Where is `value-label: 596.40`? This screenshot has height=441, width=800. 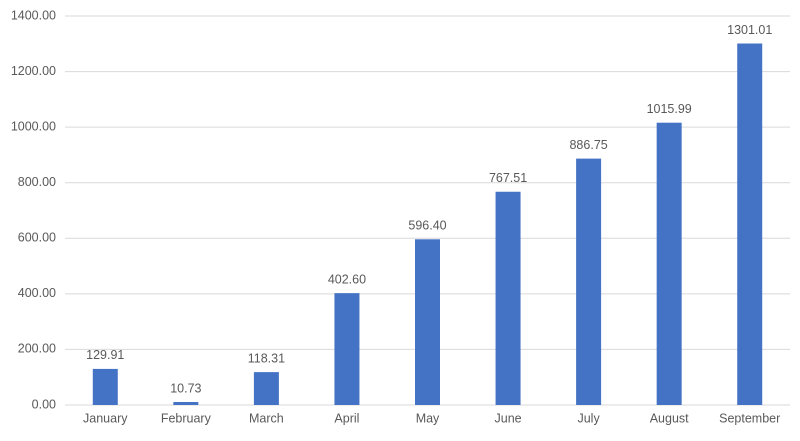
value-label: 596.40 is located at coordinates (427, 226).